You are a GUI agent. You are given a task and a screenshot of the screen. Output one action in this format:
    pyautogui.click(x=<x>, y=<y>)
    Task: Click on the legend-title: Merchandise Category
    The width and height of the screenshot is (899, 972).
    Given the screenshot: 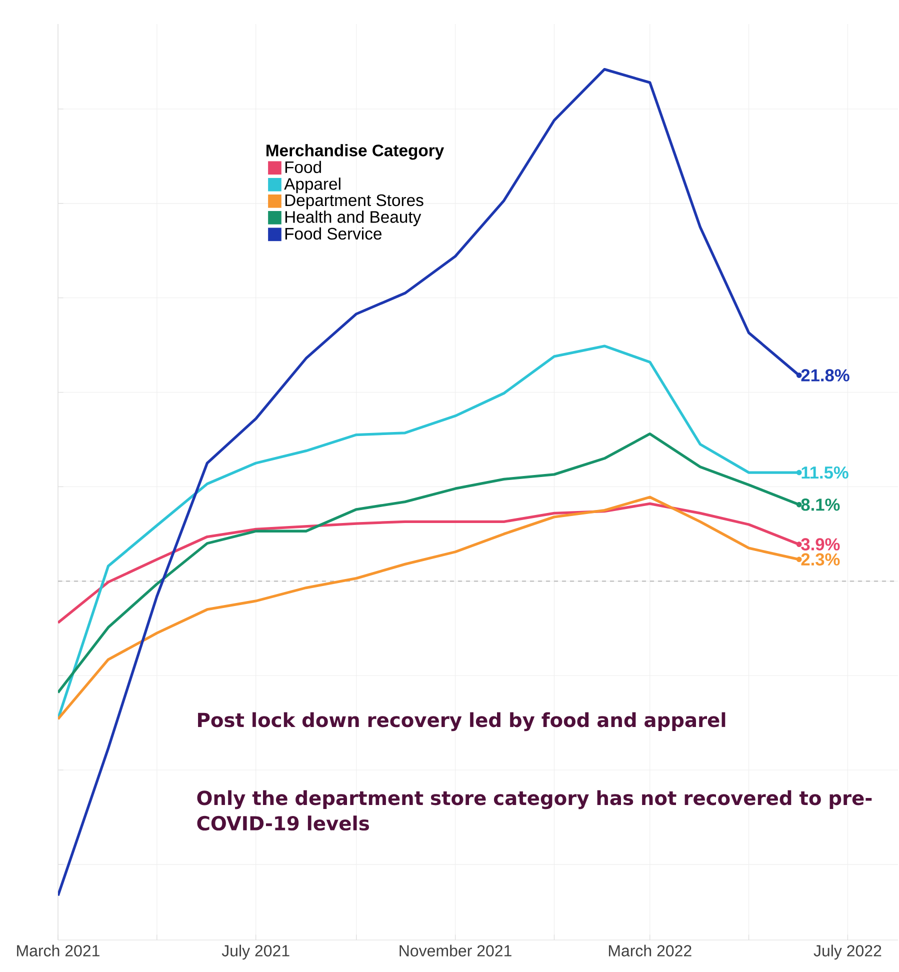 What is the action you would take?
    pyautogui.click(x=355, y=152)
    